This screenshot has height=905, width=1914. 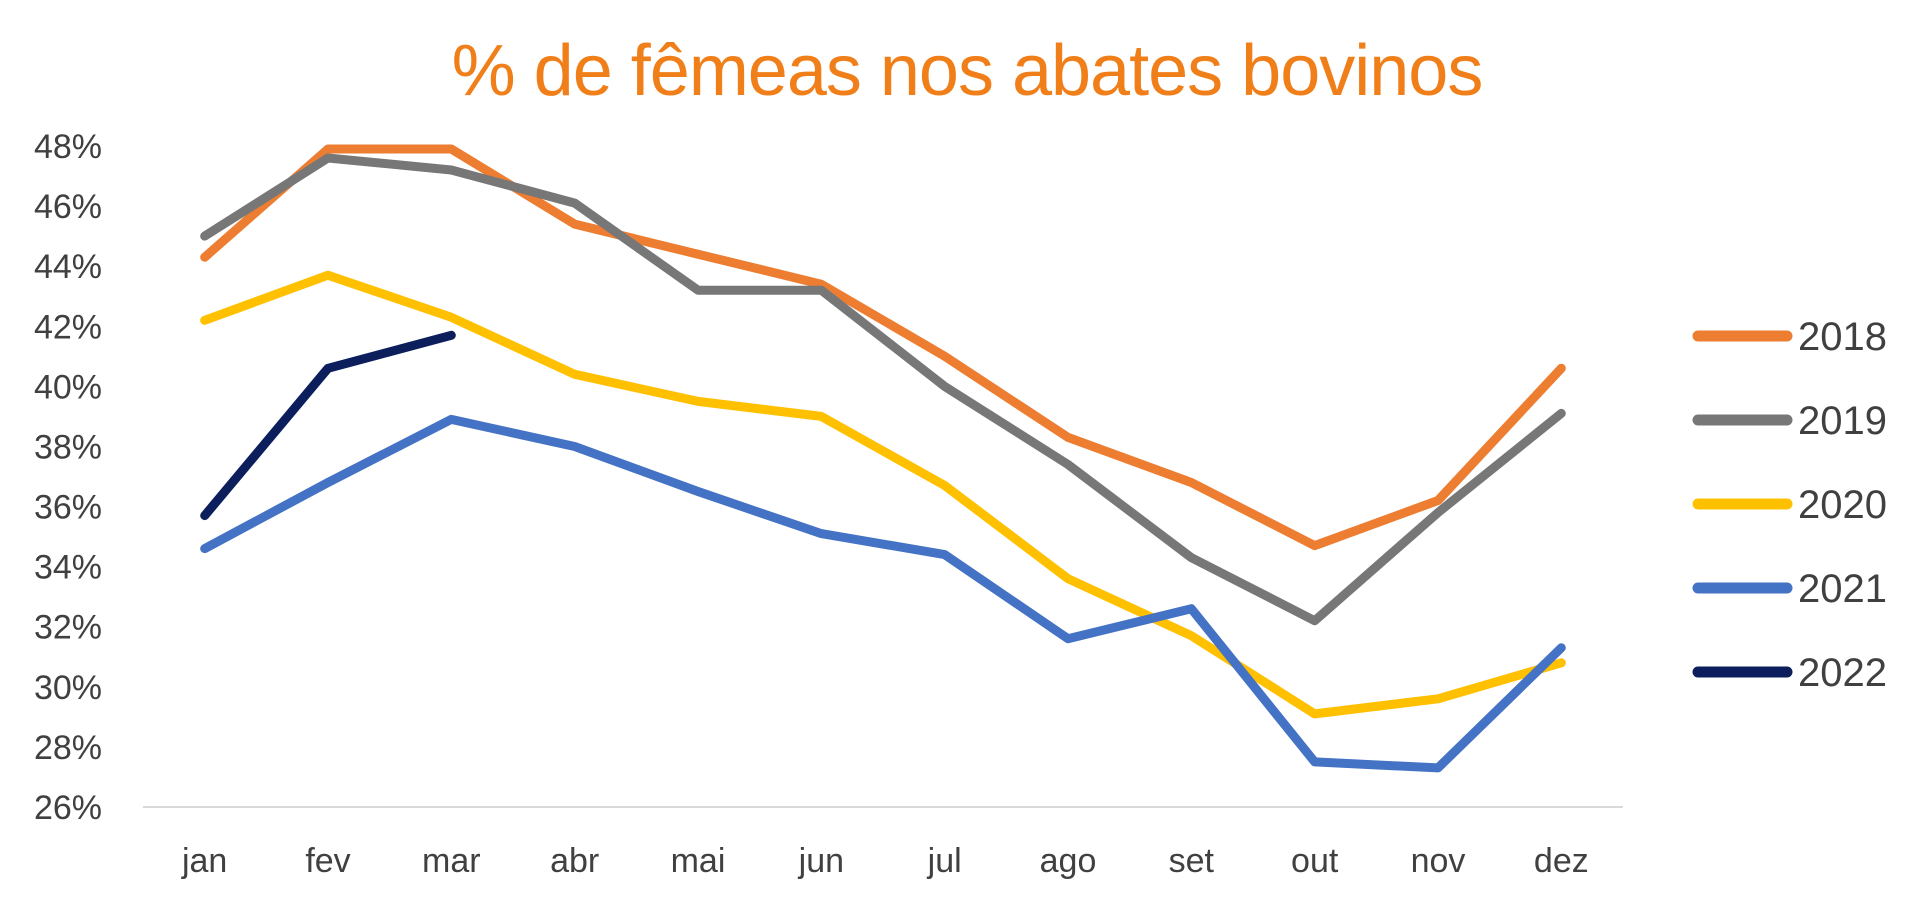 What do you see at coordinates (1192, 861) in the screenshot?
I see `x-tick-label: set` at bounding box center [1192, 861].